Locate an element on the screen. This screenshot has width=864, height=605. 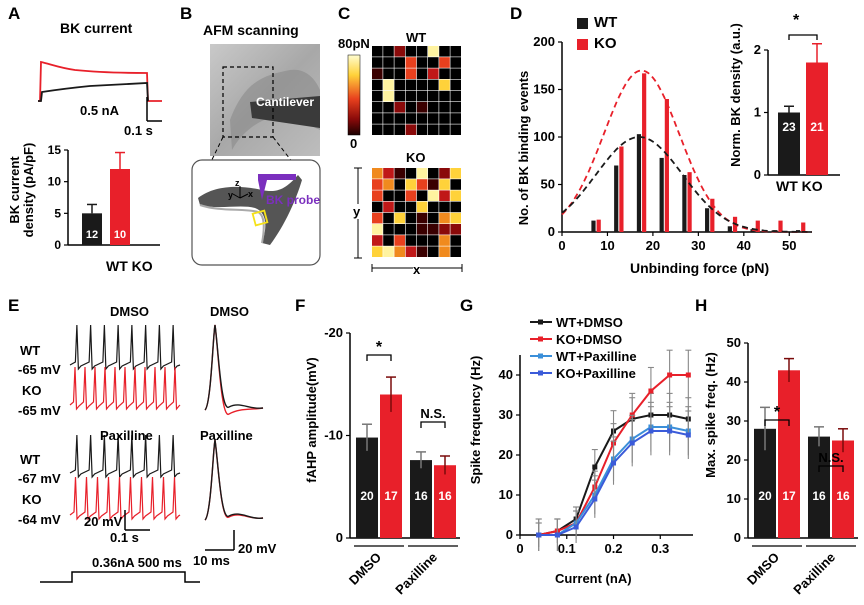
g-ytick-label: 40 is located at coordinates (506, 374).